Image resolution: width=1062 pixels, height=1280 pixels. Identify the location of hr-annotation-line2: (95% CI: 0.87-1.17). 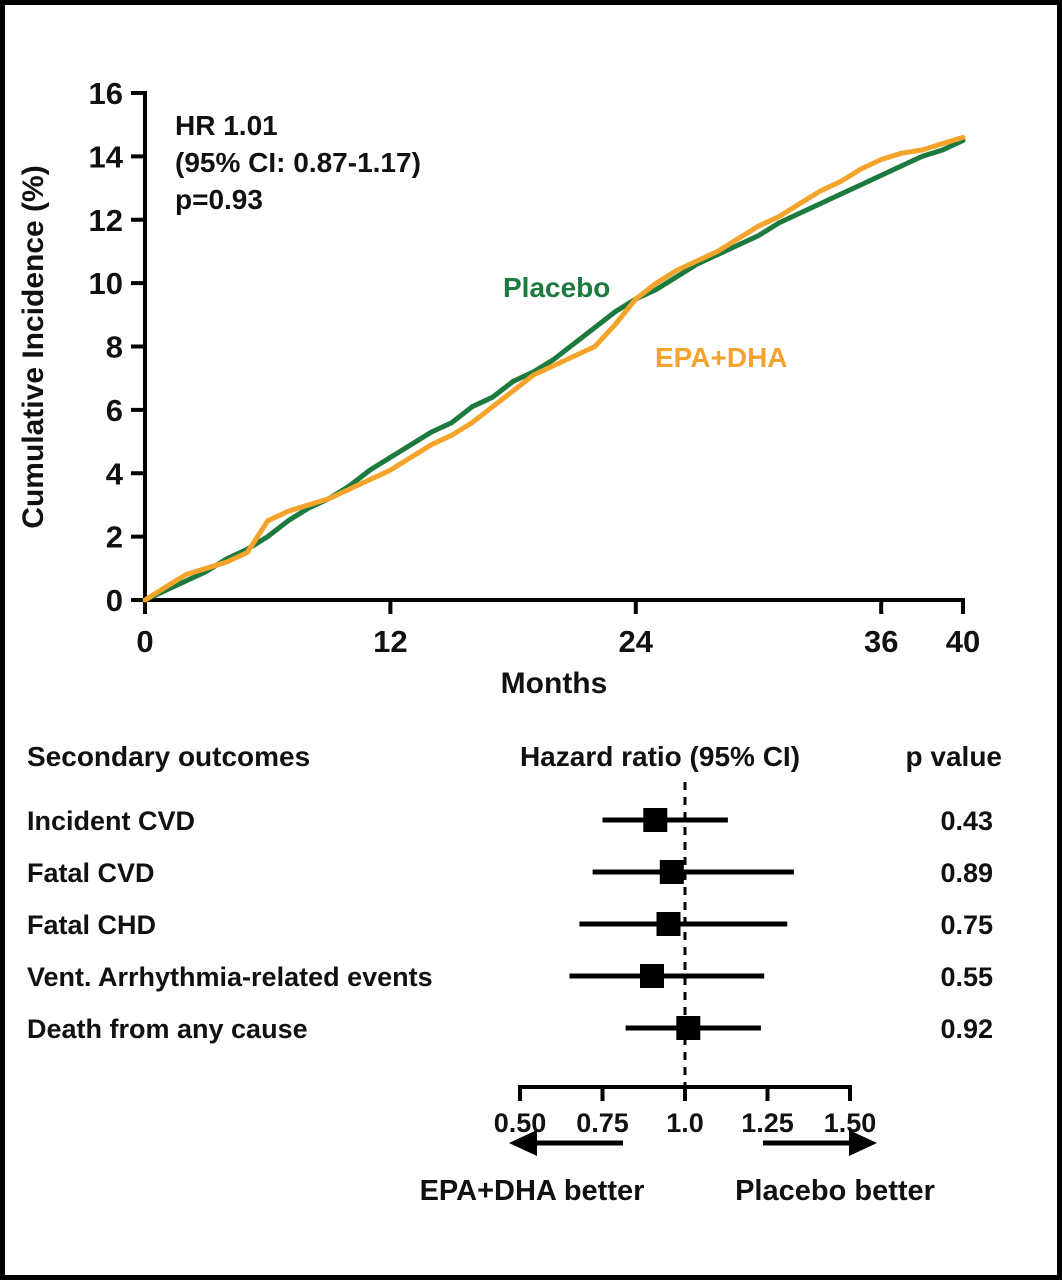
(298, 162).